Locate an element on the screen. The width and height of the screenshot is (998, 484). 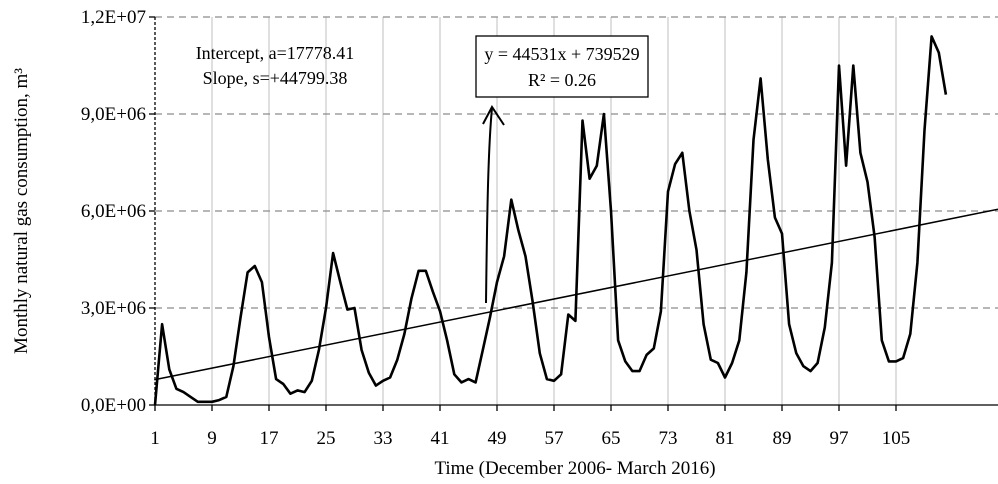
y-tick-label: 0,0E+00 is located at coordinates (113, 405).